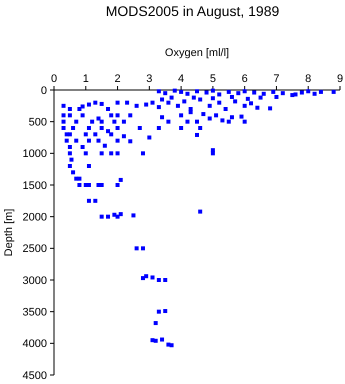  Describe the element at coordinates (149, 79) in the screenshot. I see `x-tick-label: 3` at that location.